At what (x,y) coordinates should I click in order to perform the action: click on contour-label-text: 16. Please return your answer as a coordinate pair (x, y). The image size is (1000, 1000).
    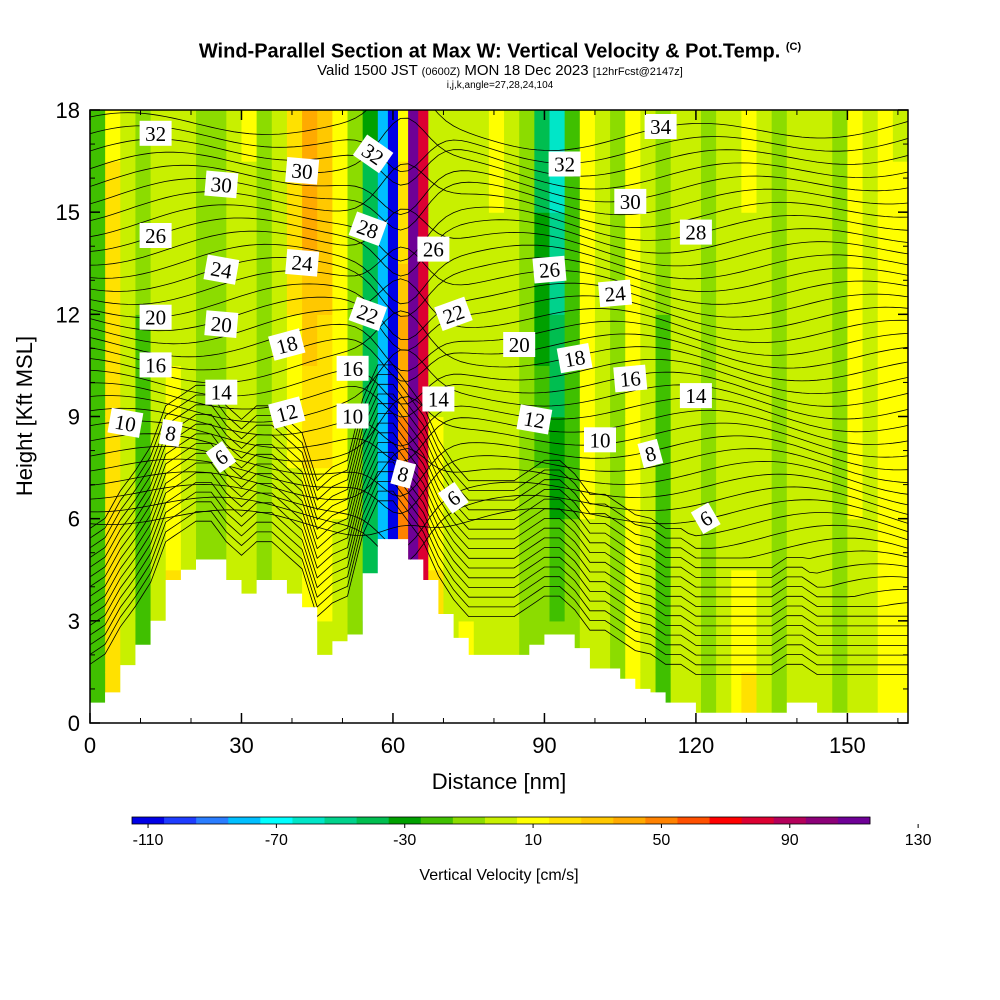
    Looking at the image, I should click on (630, 379).